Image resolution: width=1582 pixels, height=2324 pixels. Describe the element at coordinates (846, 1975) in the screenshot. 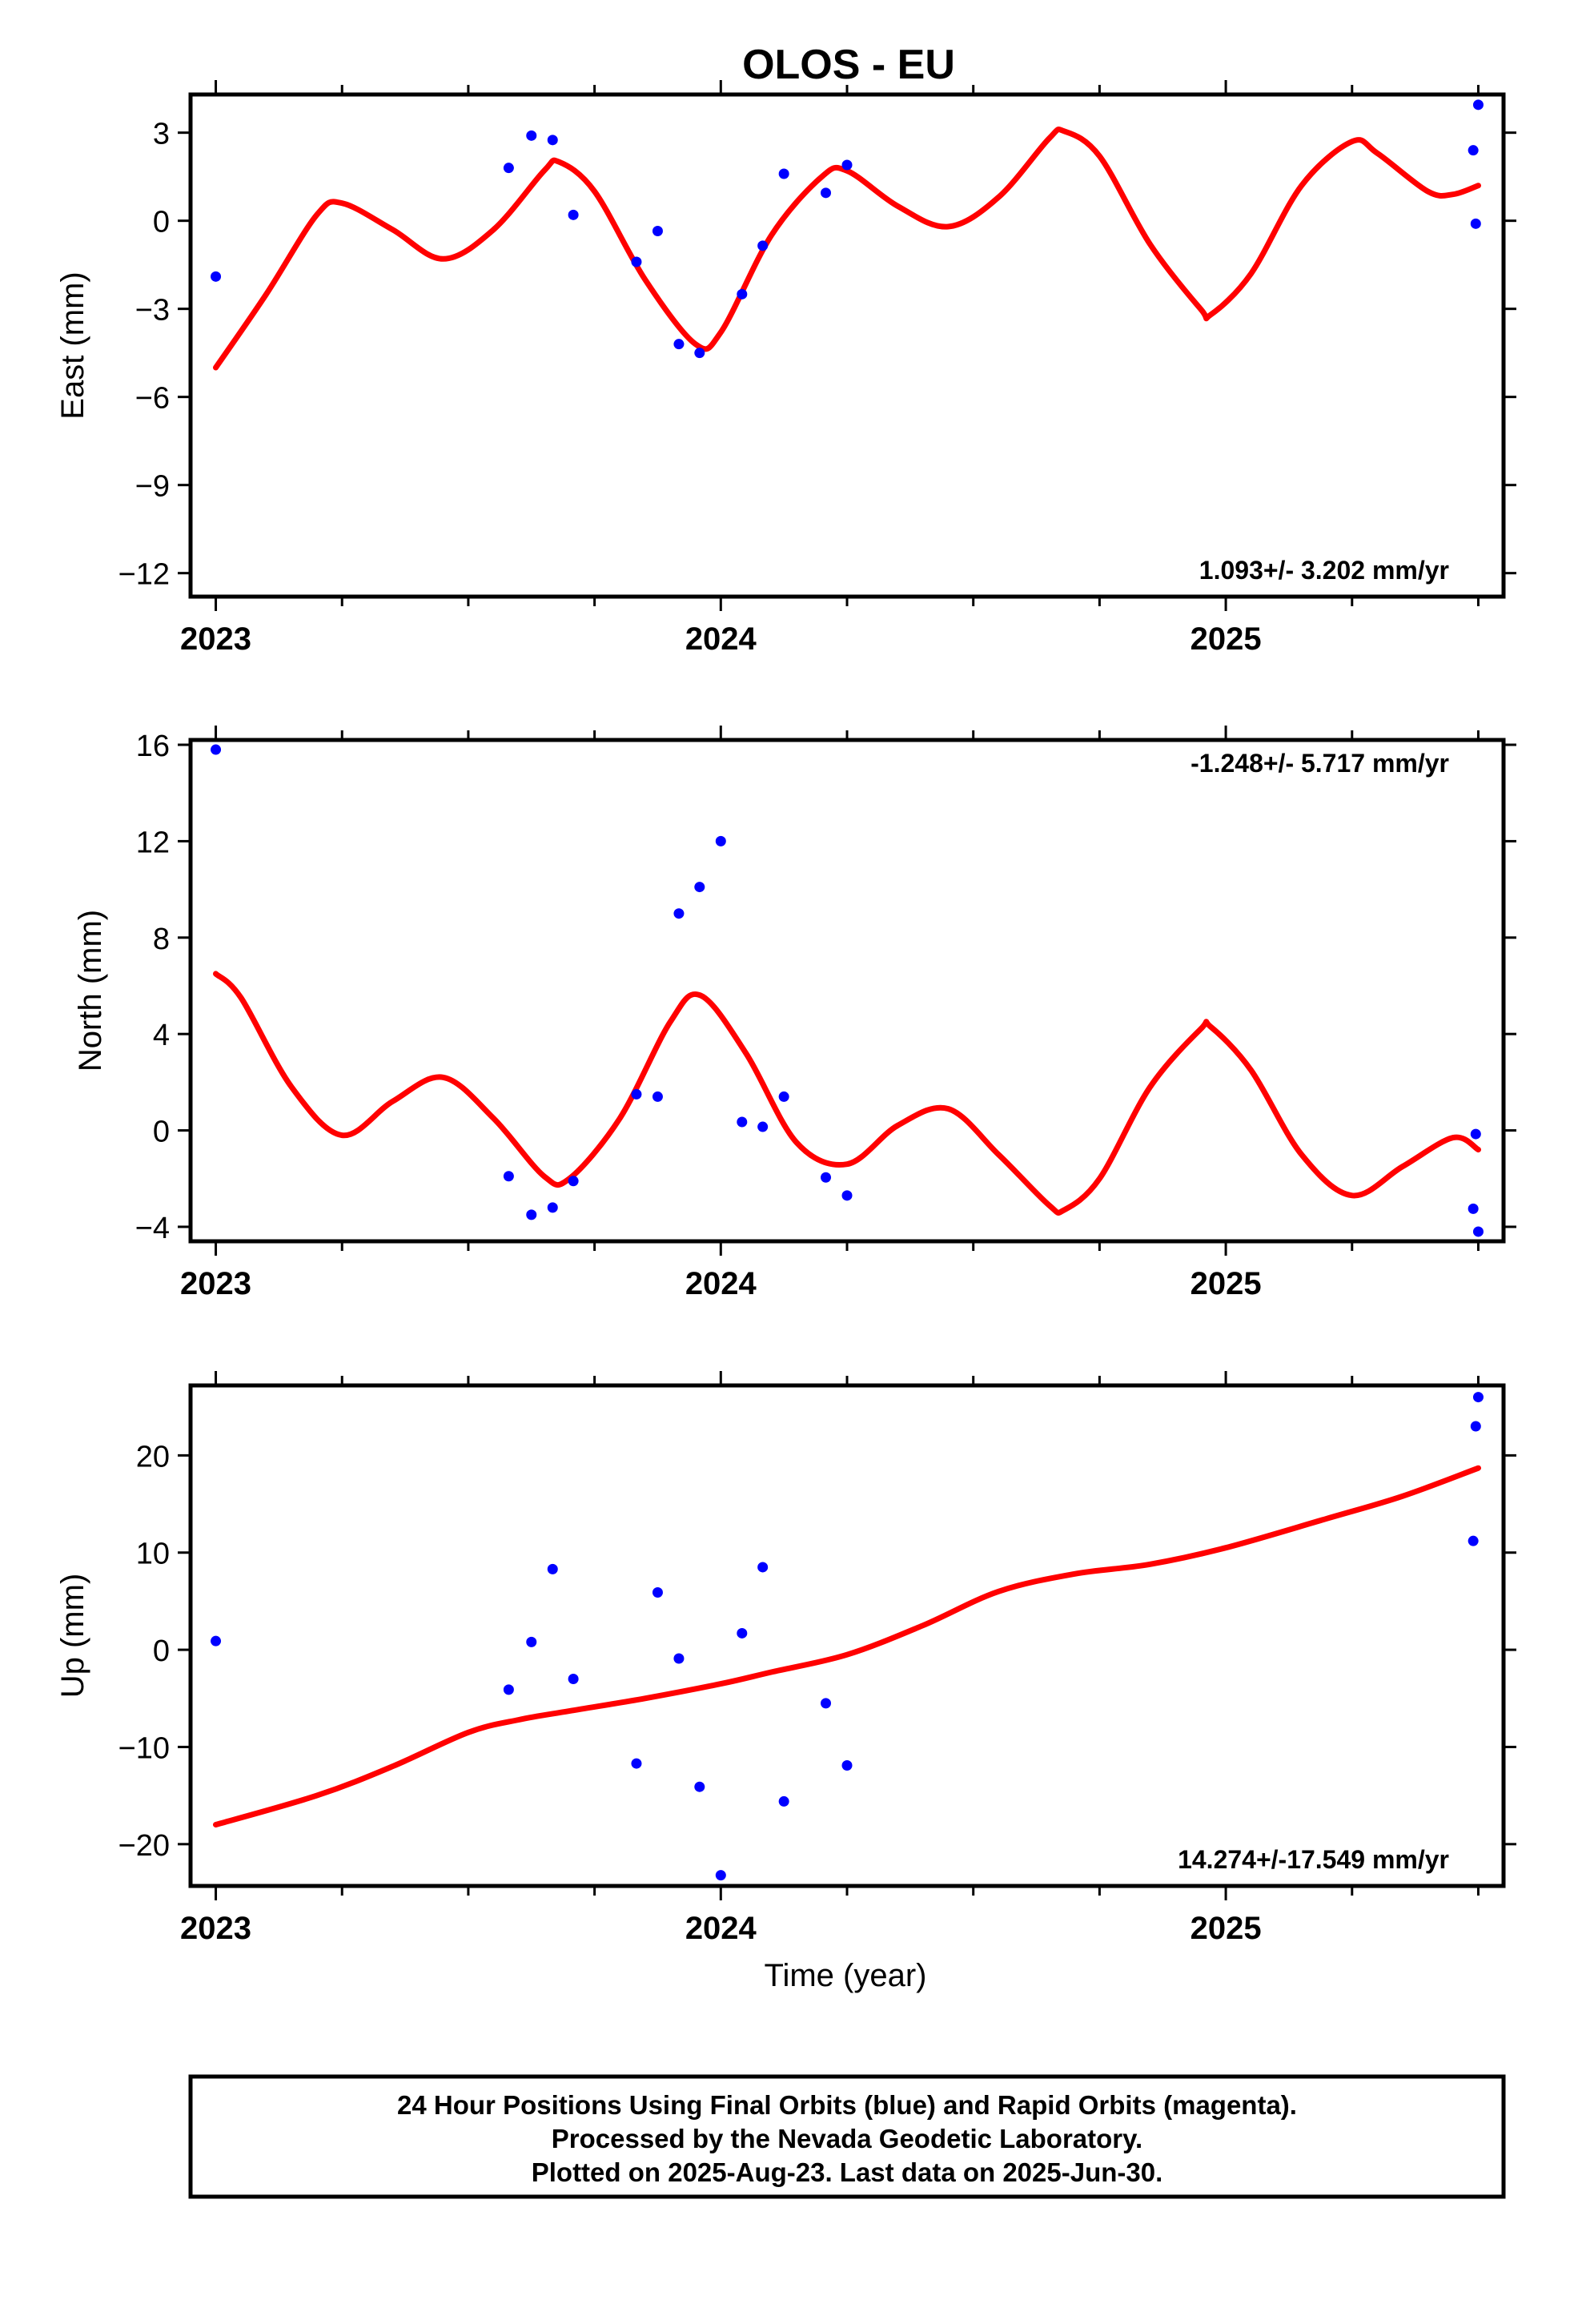

I see `x-axis-label: Time (year)` at that location.